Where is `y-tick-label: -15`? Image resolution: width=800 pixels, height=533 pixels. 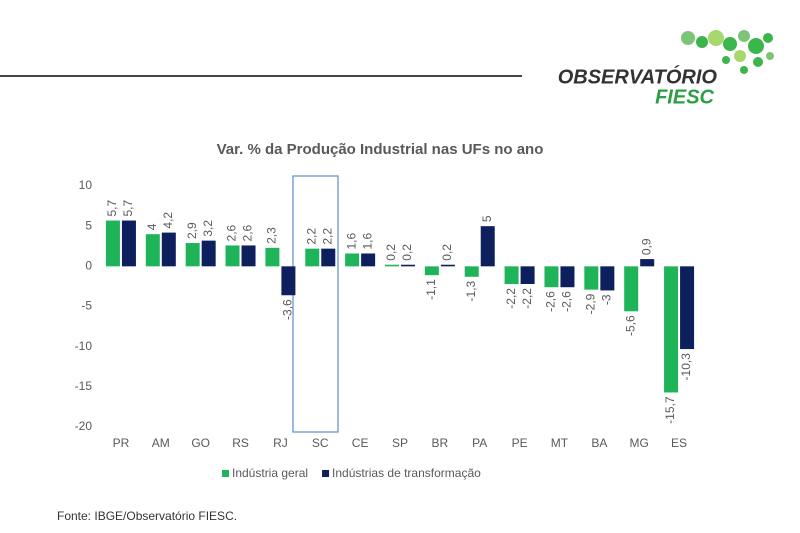 y-tick-label: -15 is located at coordinates (84, 386).